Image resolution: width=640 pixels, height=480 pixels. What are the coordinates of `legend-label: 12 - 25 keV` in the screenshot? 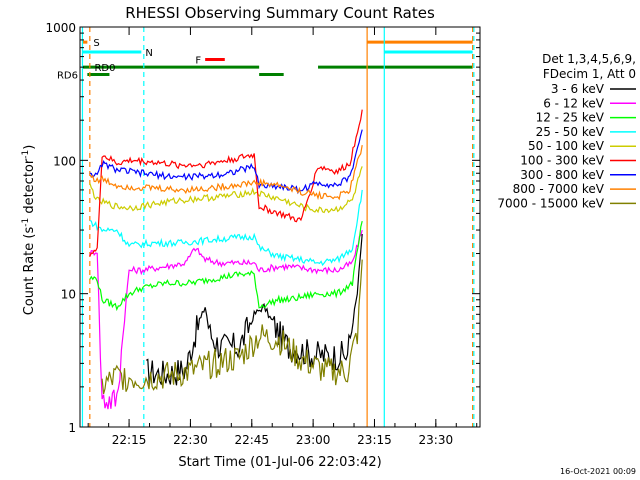 It's located at (570, 118).